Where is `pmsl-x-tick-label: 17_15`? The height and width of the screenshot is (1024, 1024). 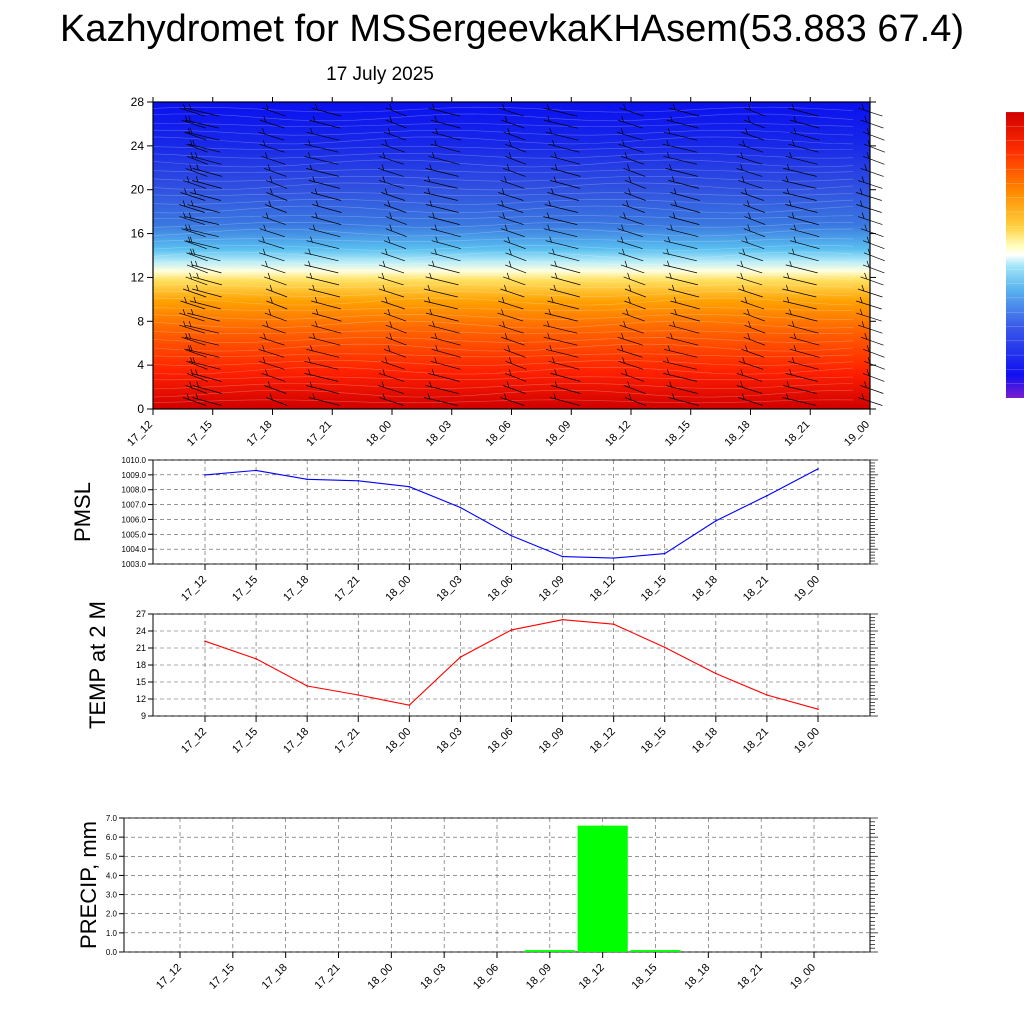 pmsl-x-tick-label: 17_15 is located at coordinates (245, 589).